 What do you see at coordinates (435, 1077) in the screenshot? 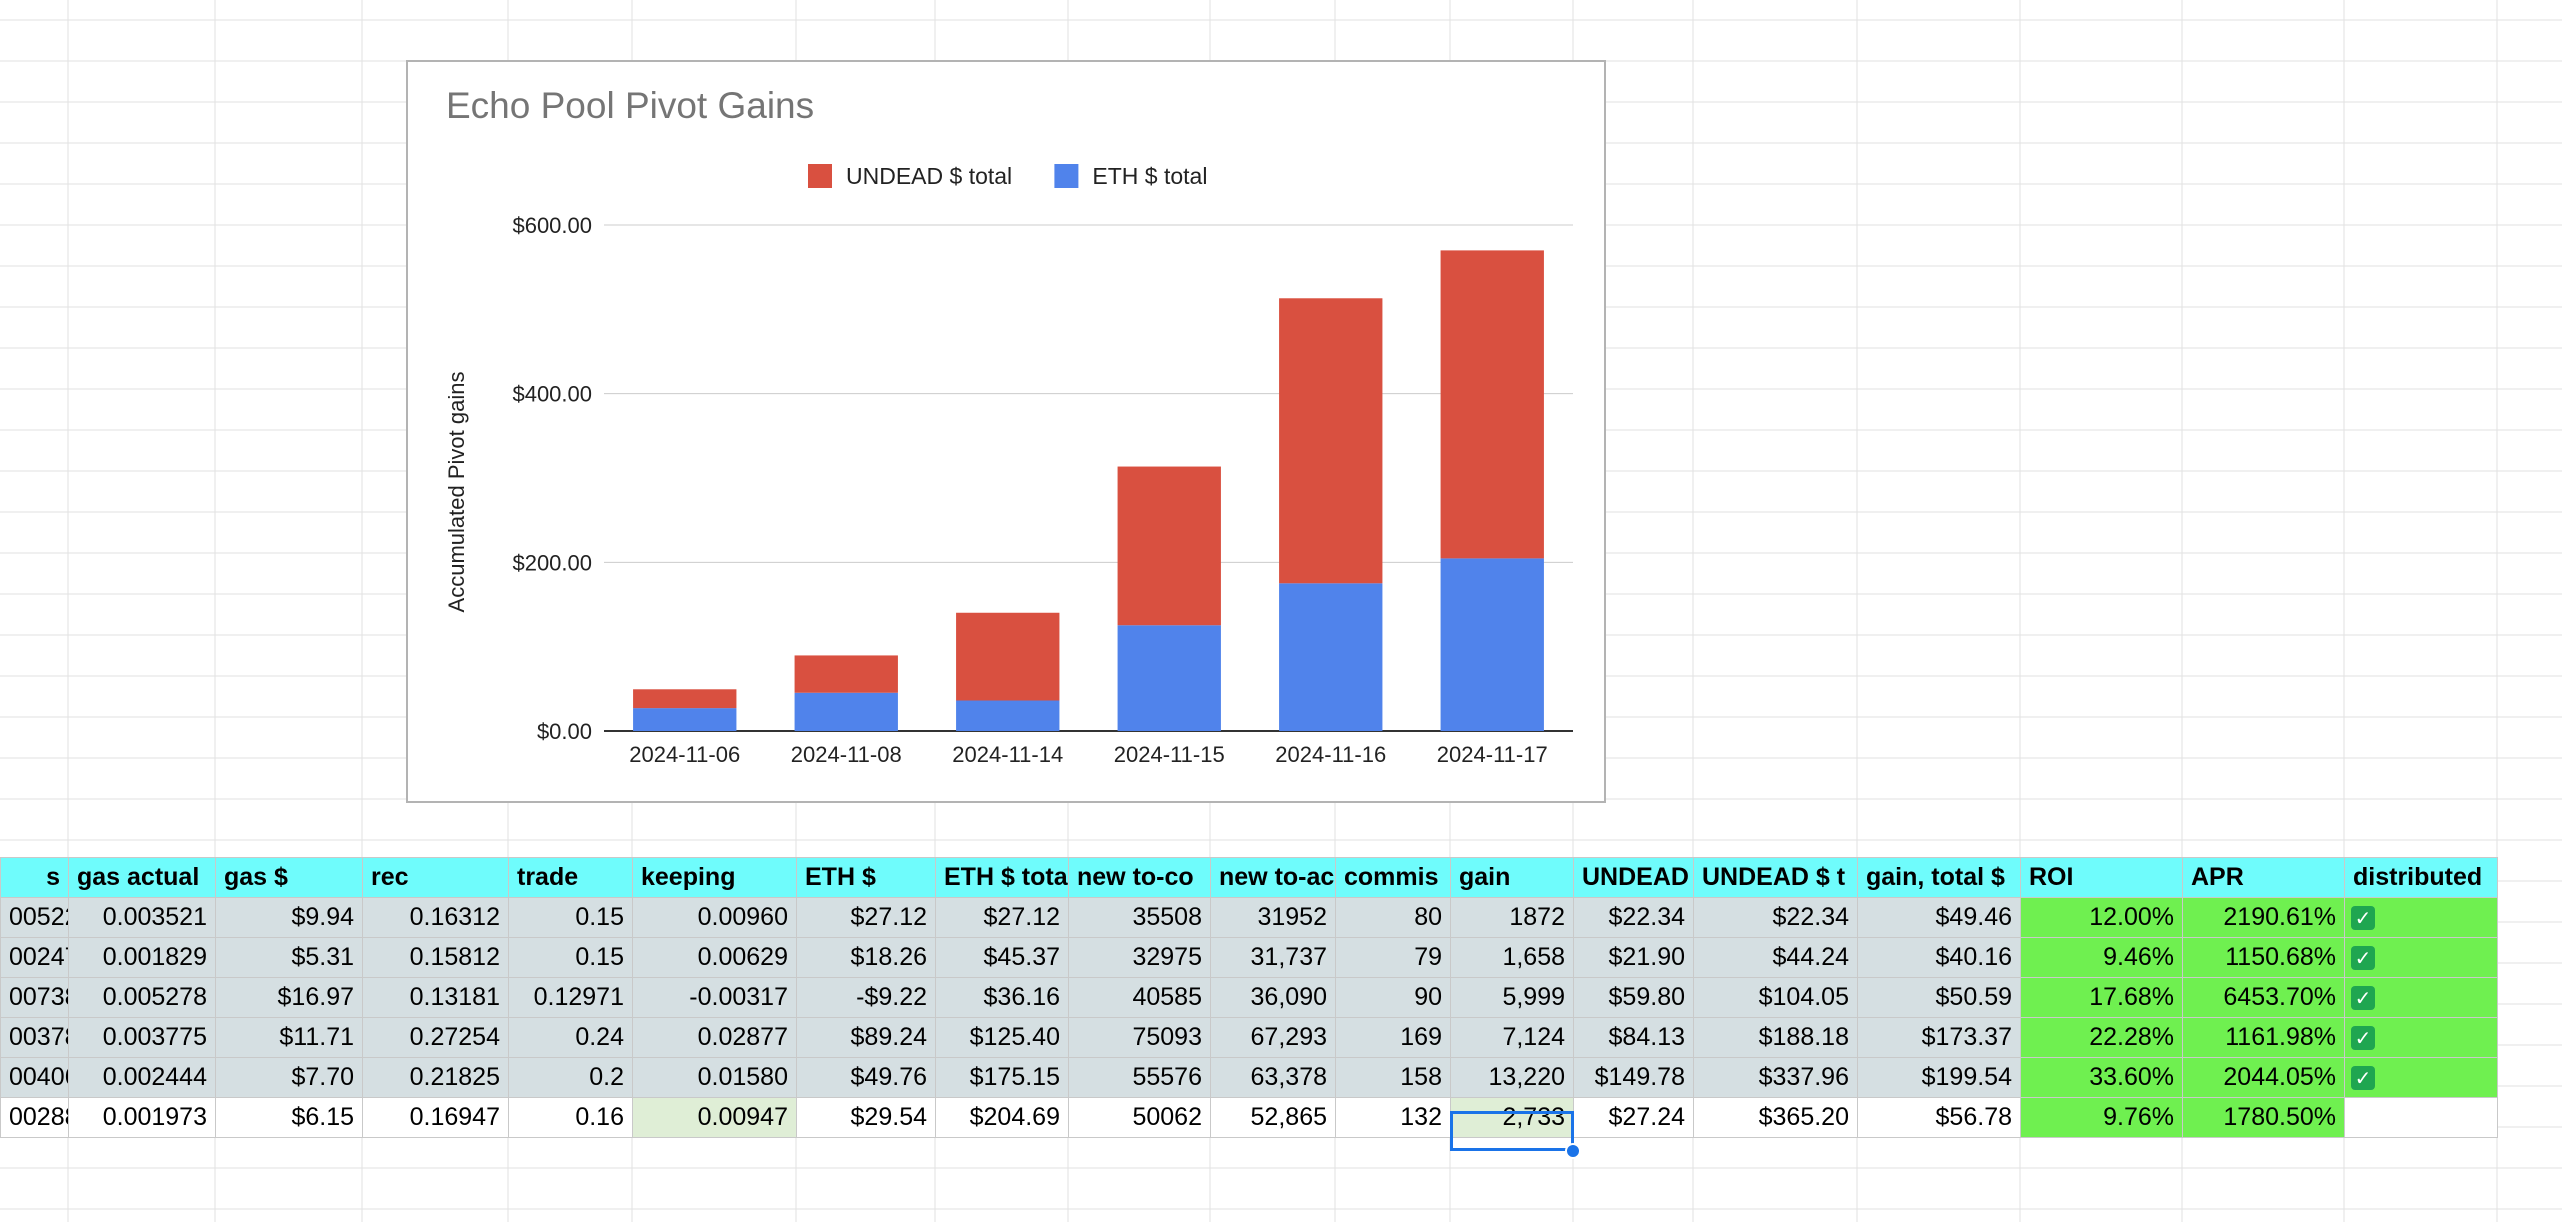
I see `table-cell: 0.21825` at bounding box center [435, 1077].